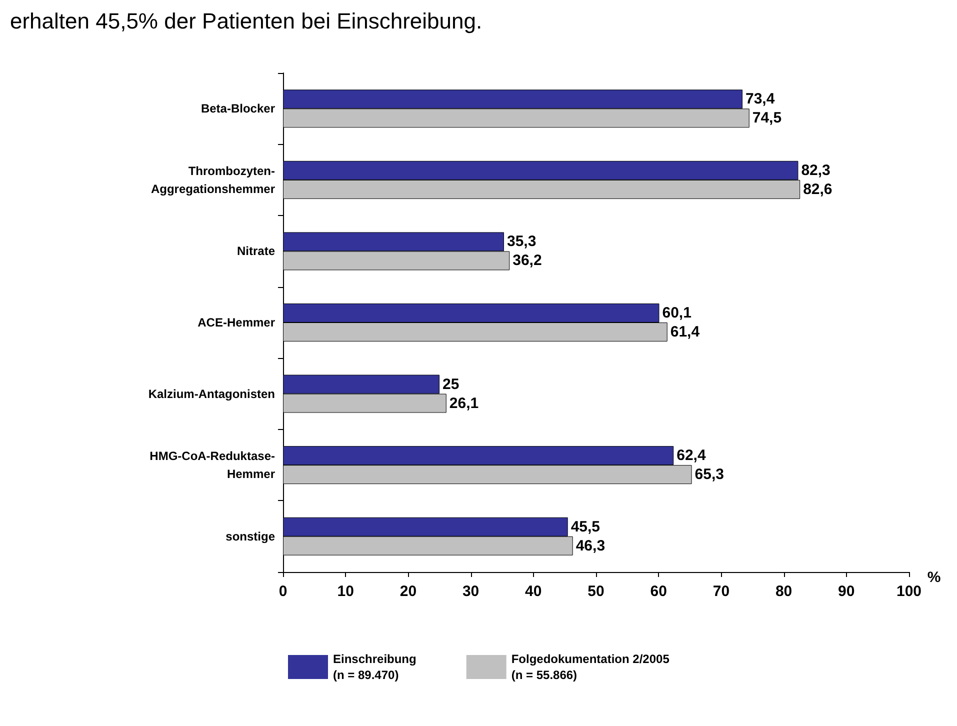  Describe the element at coordinates (585, 527) in the screenshot. I see `data-label: 45,5` at that location.